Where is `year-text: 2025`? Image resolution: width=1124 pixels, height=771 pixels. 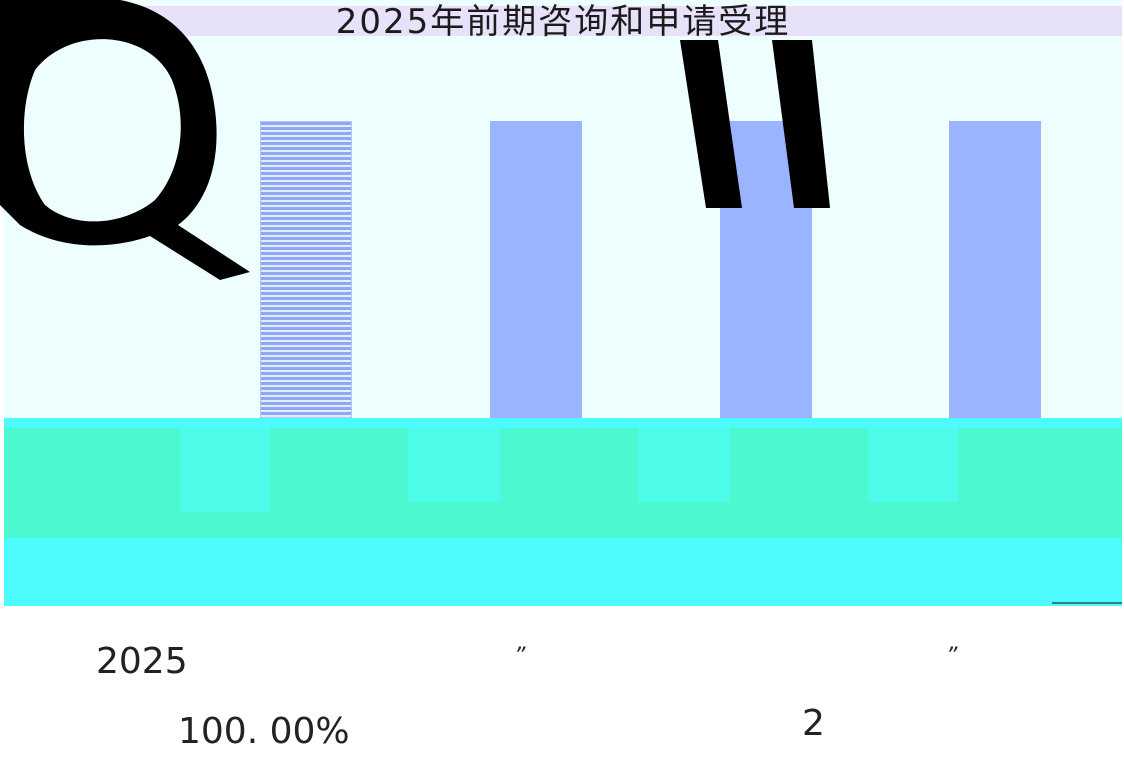 year-text: 2025 is located at coordinates (142, 661).